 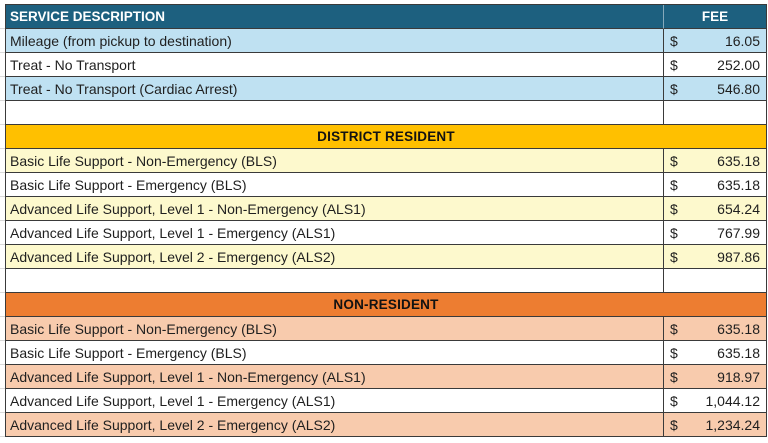 I want to click on section-header-row: NON-RESIDENT, so click(x=386, y=305).